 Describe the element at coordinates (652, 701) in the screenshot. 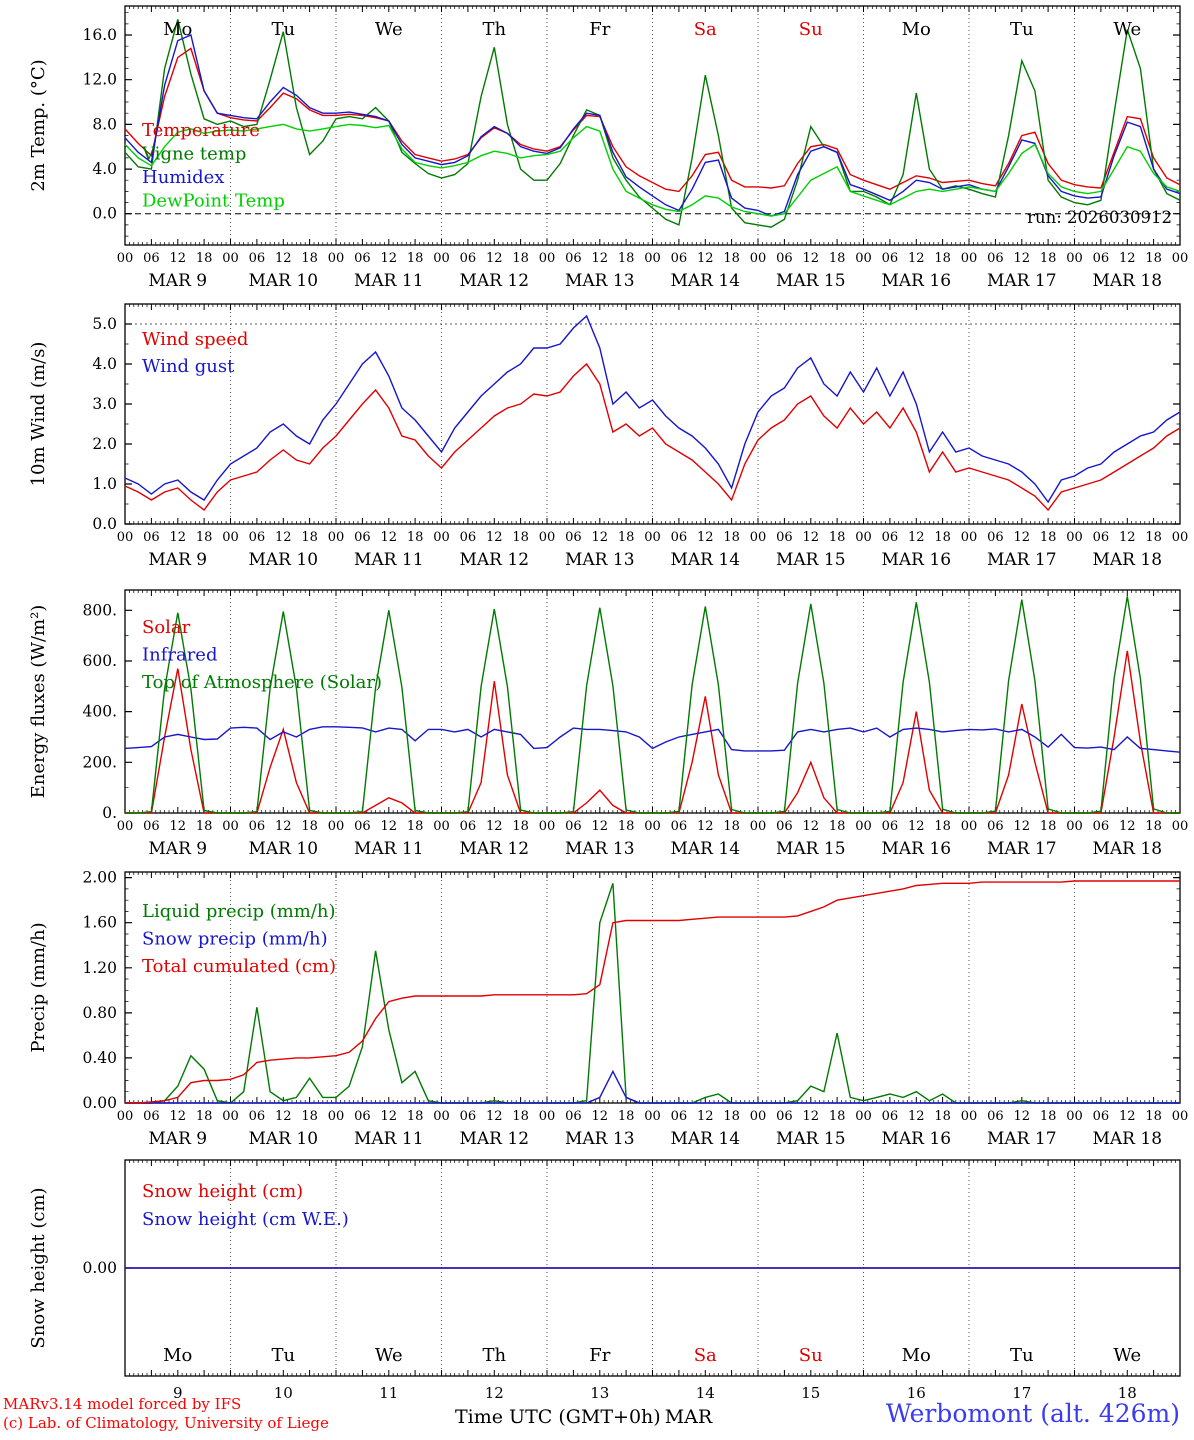

I see `panel-frame` at that location.